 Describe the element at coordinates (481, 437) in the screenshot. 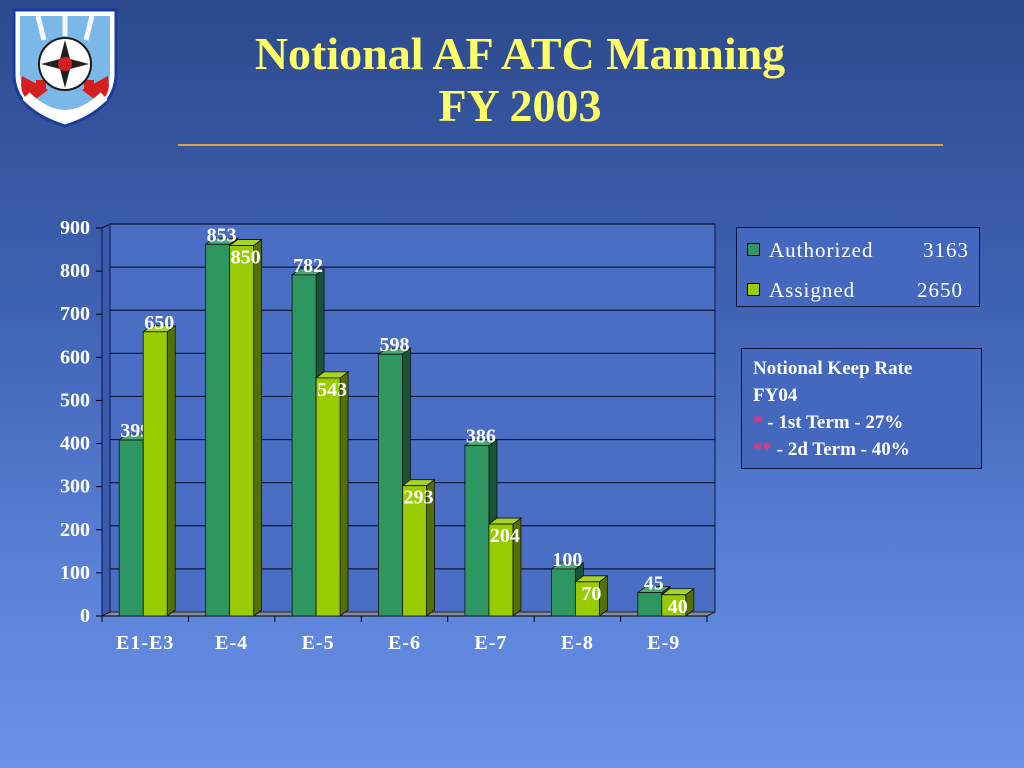

I see `data-label-authorized: 386` at that location.